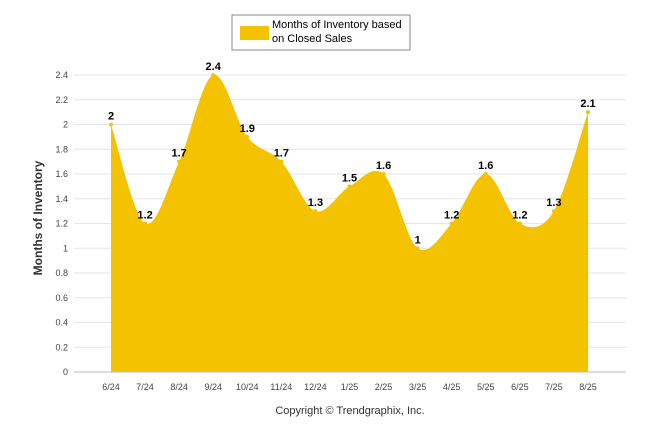 The height and width of the screenshot is (434, 646). What do you see at coordinates (213, 387) in the screenshot?
I see `x-tick-label: 9/24` at bounding box center [213, 387].